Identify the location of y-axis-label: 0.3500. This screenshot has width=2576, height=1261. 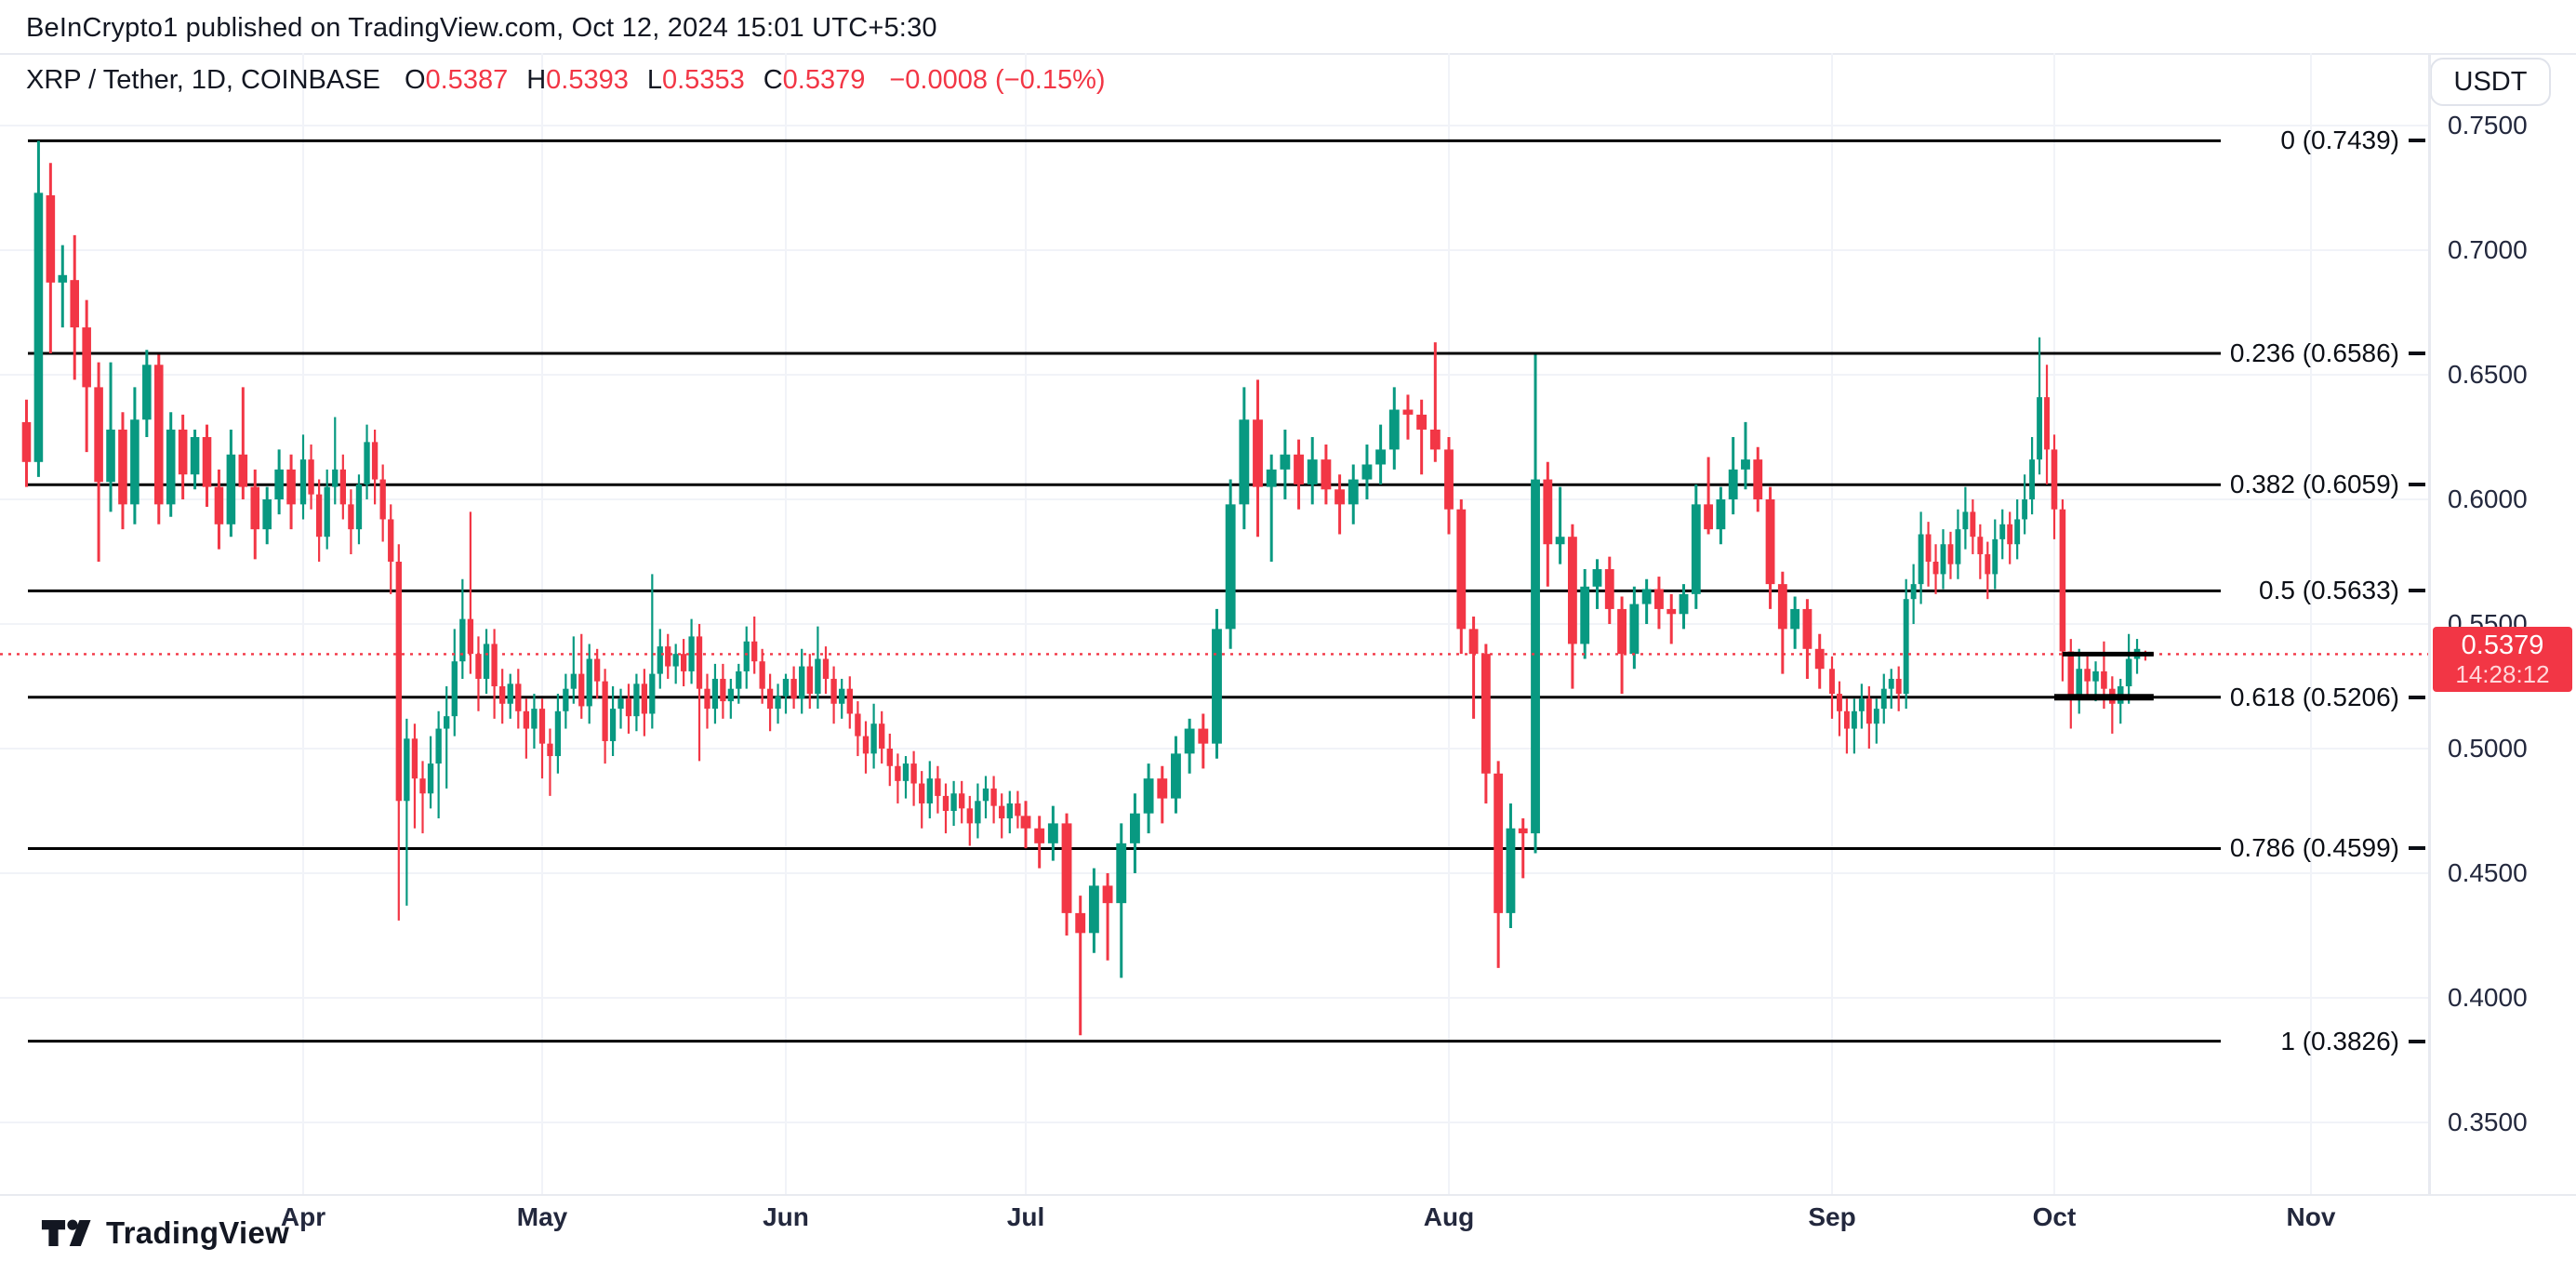
(2488, 1122).